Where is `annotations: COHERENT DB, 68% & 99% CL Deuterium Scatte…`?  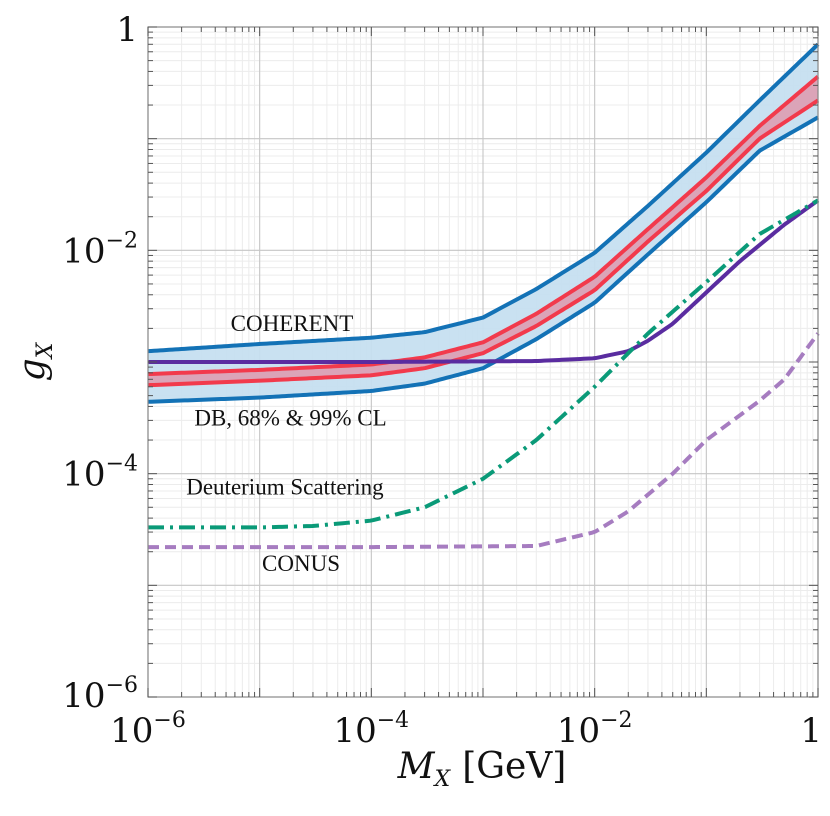 annotations: COHERENT DB, 68% & 99% CL Deuterium Scatte… is located at coordinates (286, 443).